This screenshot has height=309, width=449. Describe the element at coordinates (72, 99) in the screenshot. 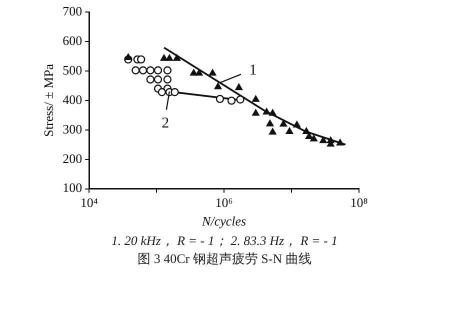

I see `y-tick-label: 400` at that location.